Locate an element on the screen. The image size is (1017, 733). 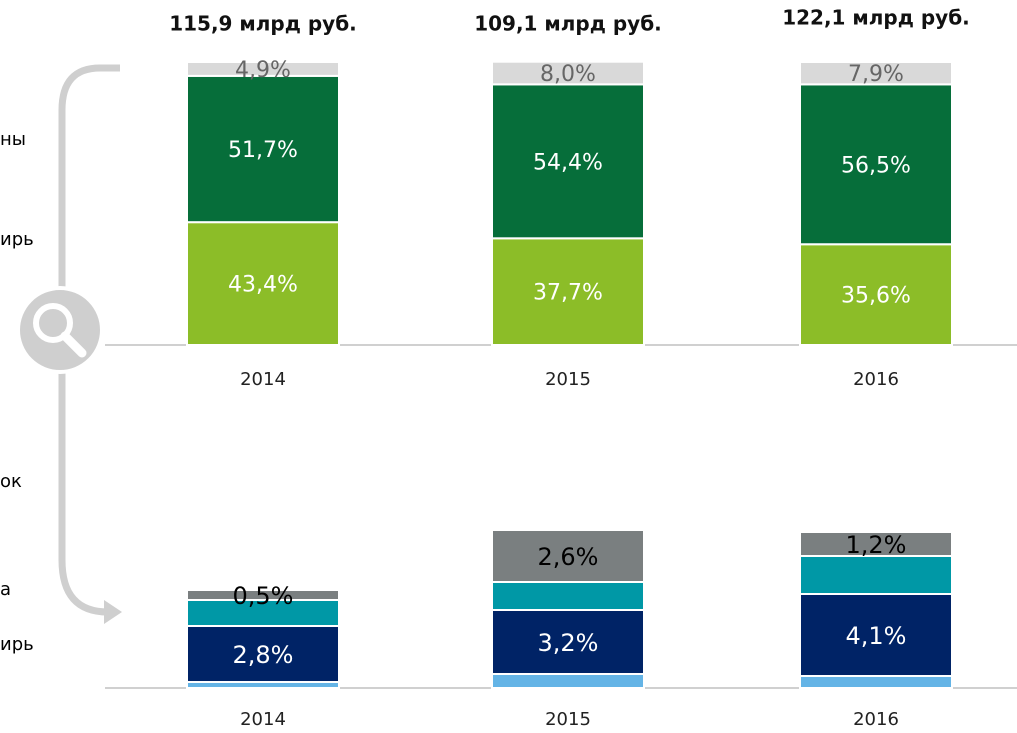
value-label: 2,8% is located at coordinates (263, 655).